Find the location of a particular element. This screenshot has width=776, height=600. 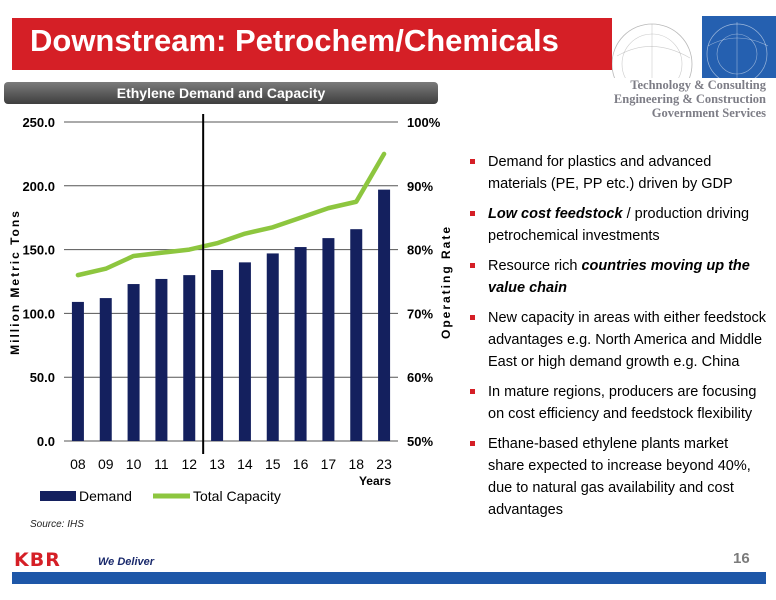

tagline-engineering: Engineering & Construction is located at coordinates (689, 99).